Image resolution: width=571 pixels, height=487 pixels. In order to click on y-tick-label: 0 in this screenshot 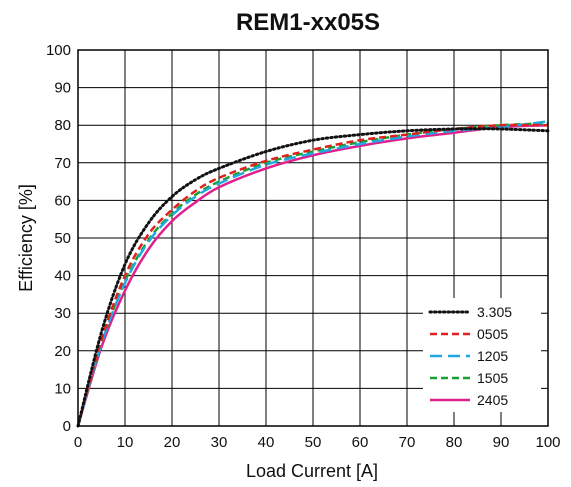, I will do `click(67, 426)`.